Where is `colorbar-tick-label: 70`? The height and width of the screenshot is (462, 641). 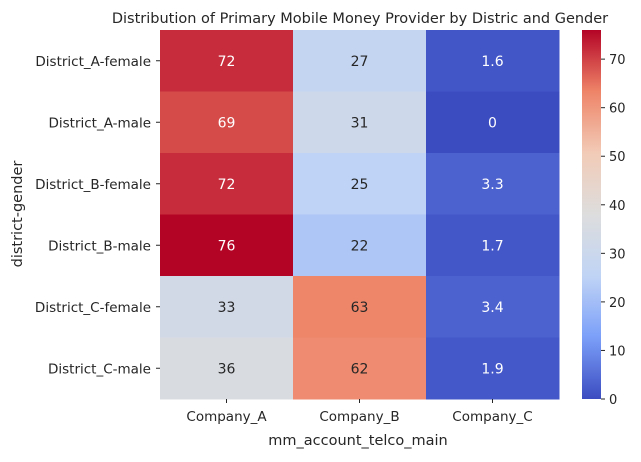
colorbar-tick-label: 70 is located at coordinates (617, 60).